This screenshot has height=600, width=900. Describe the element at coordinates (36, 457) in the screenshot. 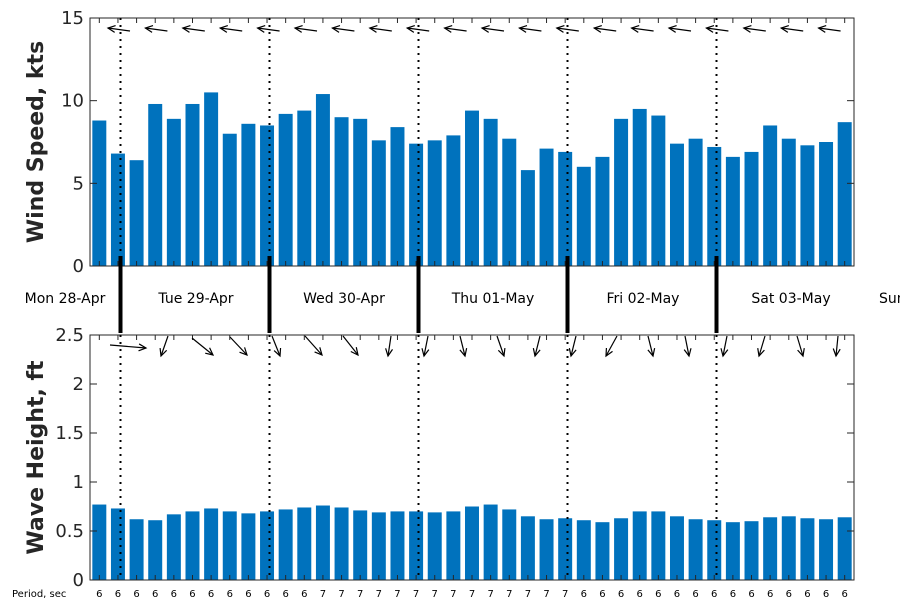

I see `wave-ylabel: Wave Height, ft` at that location.